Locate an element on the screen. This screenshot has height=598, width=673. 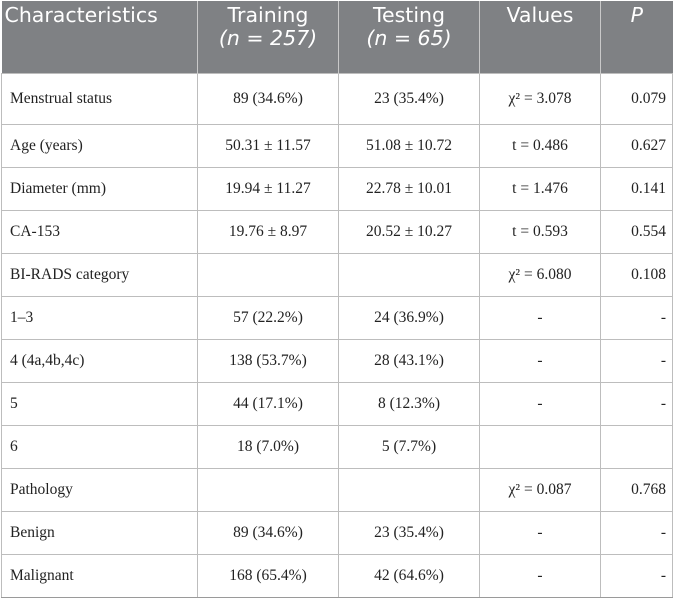
row-value: t = 1.476 is located at coordinates (540, 188).